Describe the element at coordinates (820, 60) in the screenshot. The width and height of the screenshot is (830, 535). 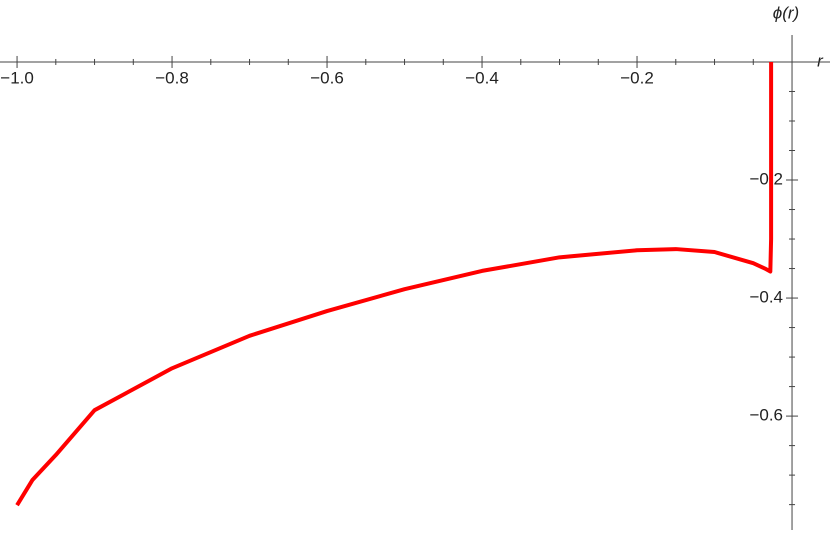
I see `x-axis-label: r` at that location.